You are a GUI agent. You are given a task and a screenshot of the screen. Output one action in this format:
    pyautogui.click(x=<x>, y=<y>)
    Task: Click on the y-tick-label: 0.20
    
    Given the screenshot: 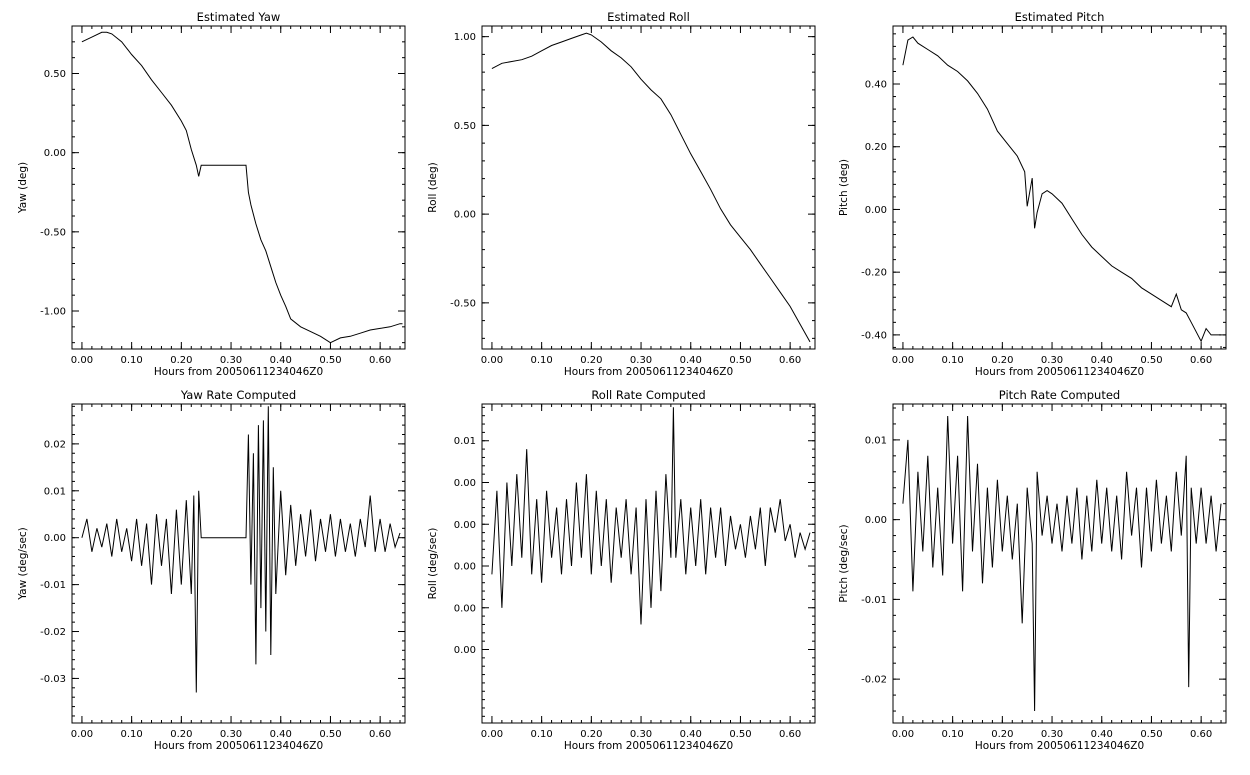 What is the action you would take?
    pyautogui.click(x=876, y=147)
    